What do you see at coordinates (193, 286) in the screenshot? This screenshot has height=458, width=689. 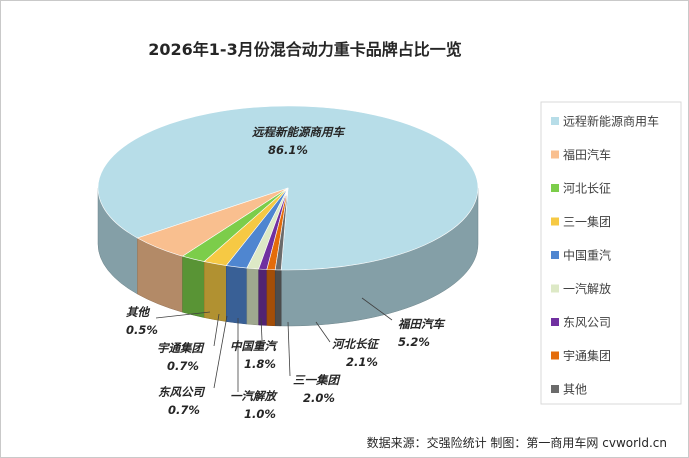 I see `pie-side-河北长征` at bounding box center [193, 286].